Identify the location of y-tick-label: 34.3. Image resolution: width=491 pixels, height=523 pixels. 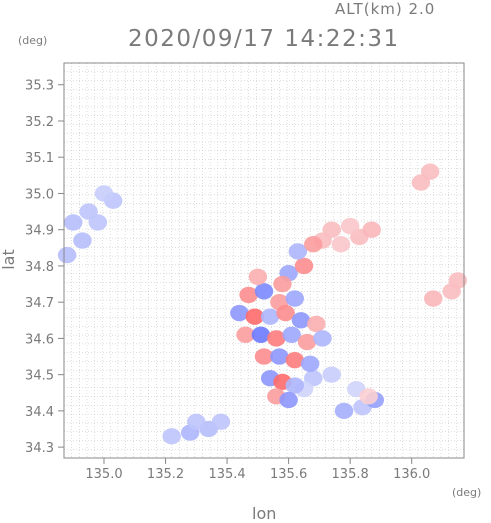
(39, 448).